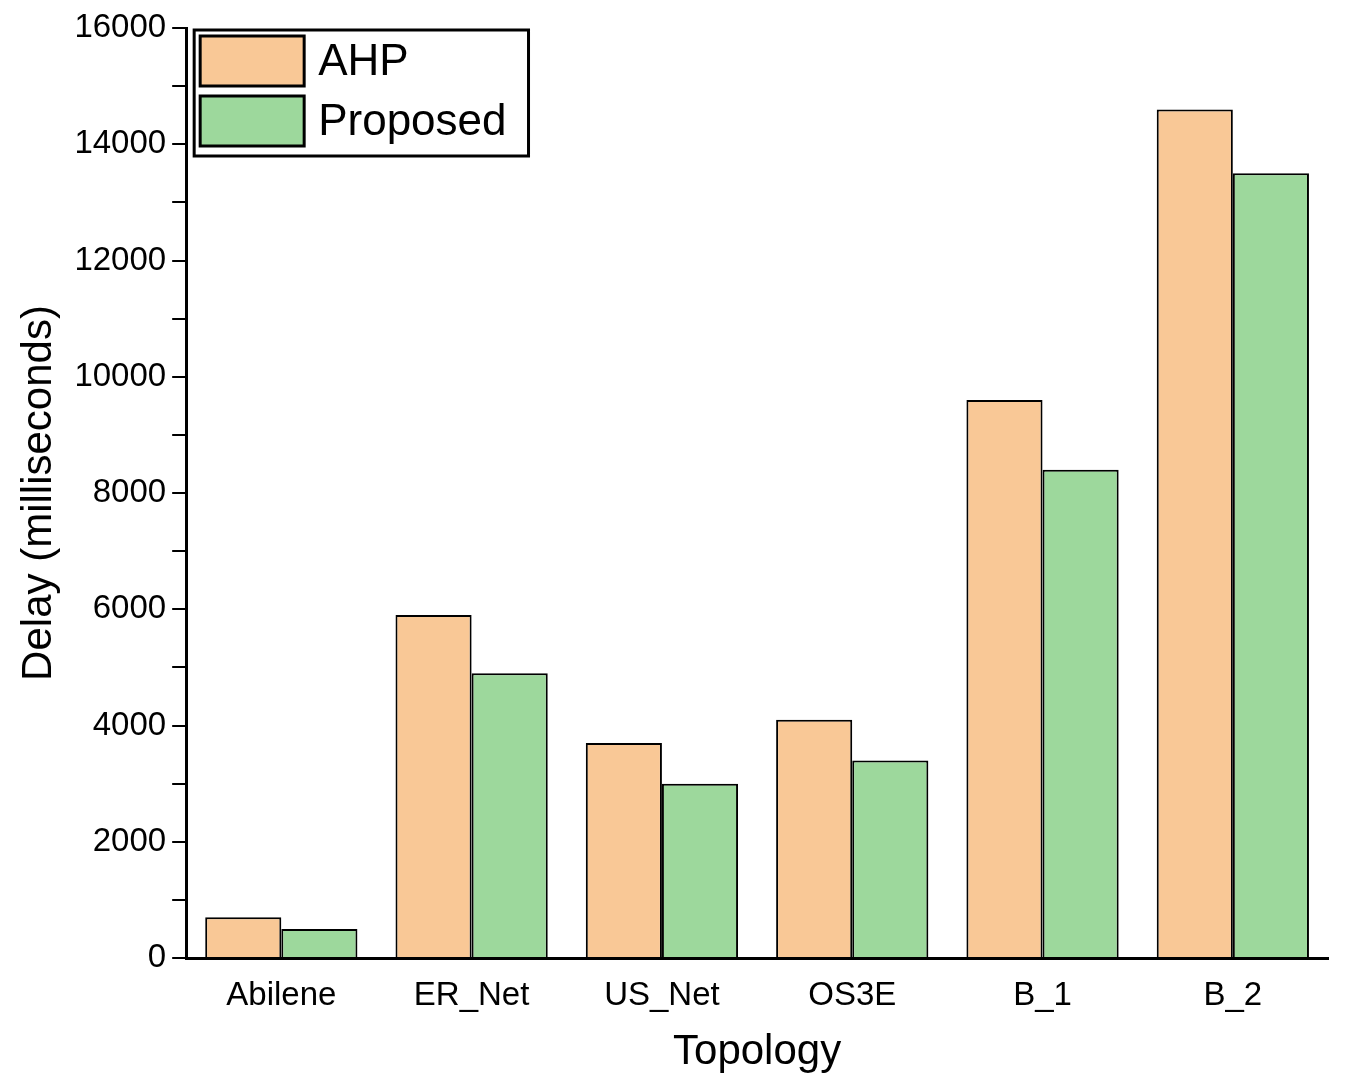 The image size is (1356, 1078). I want to click on y-tick-label: 2000, so click(129, 839).